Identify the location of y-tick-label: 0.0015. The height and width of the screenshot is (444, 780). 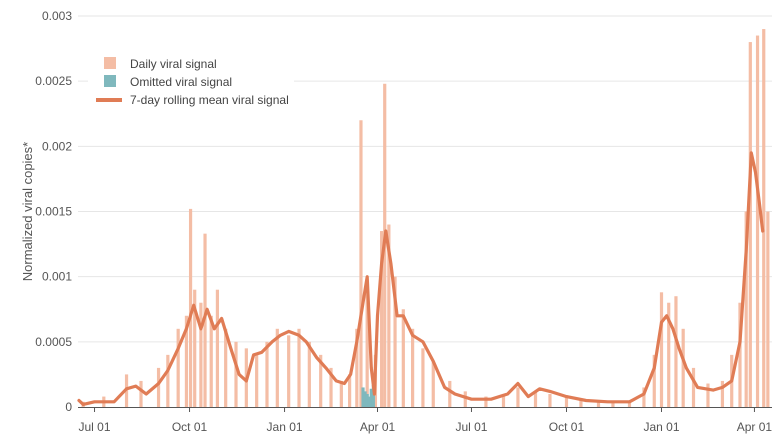
(53, 212).